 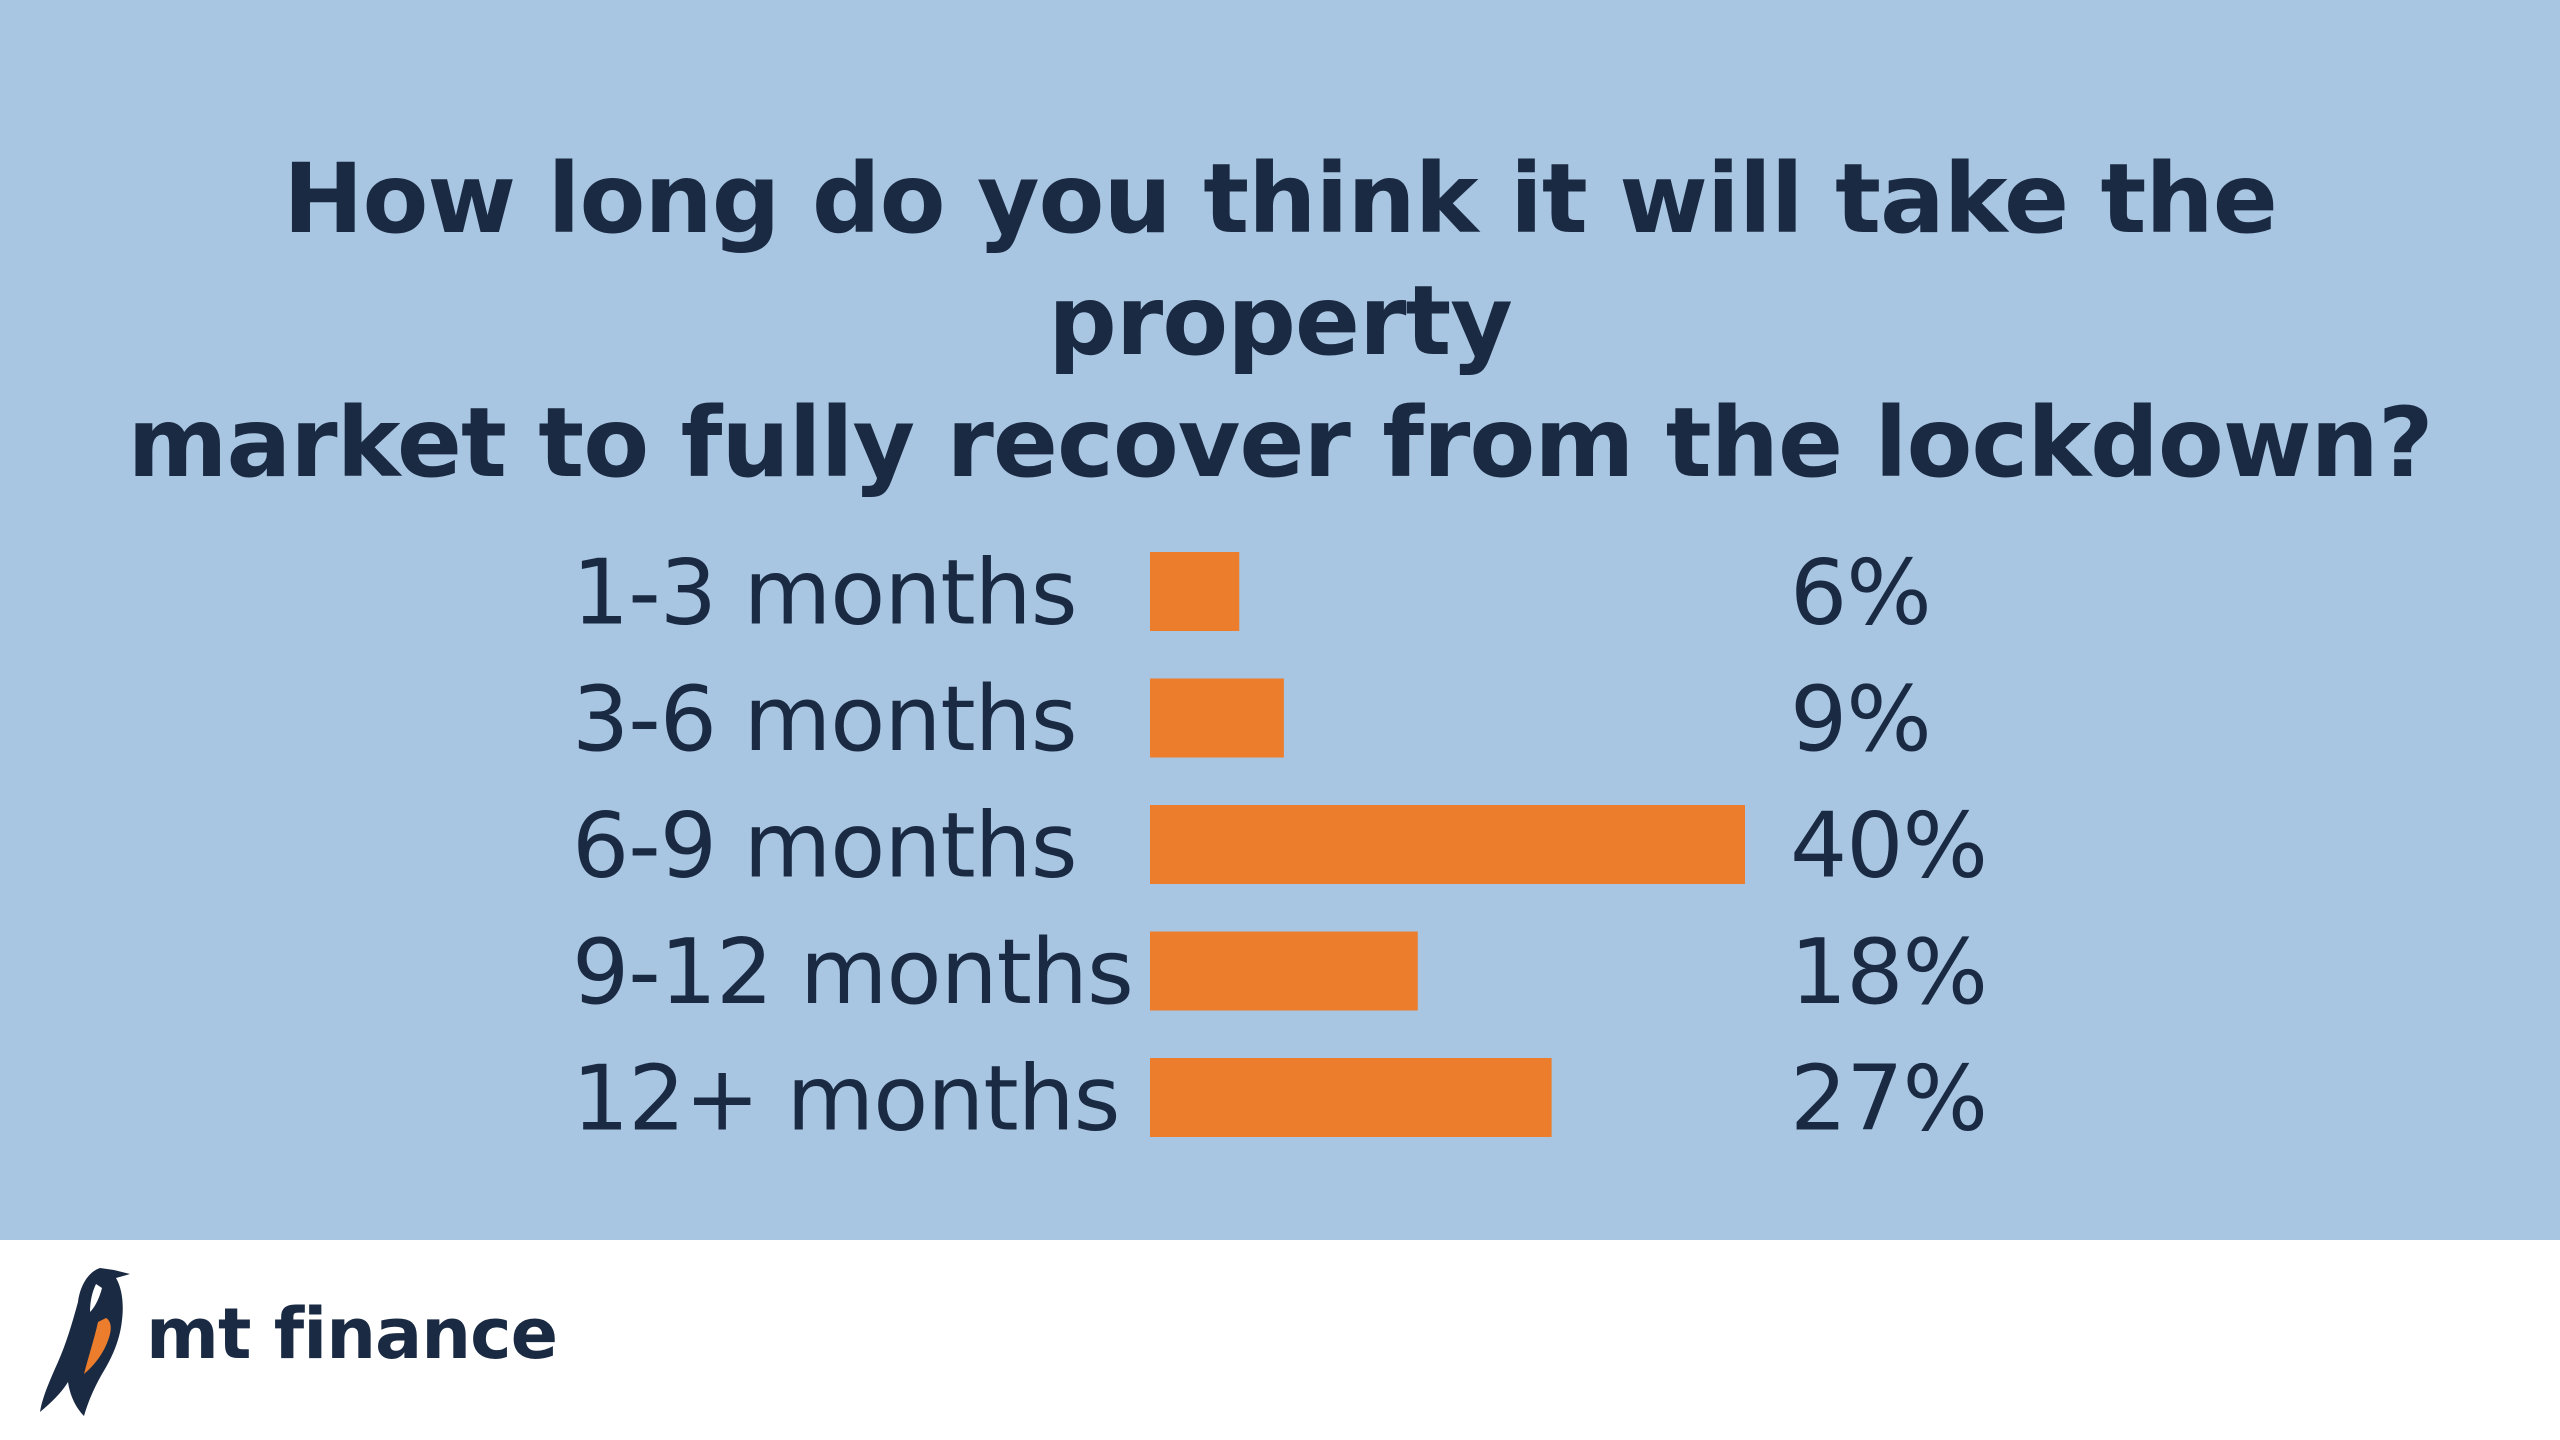 I want to click on category-label: 12+ months, so click(x=846, y=1099).